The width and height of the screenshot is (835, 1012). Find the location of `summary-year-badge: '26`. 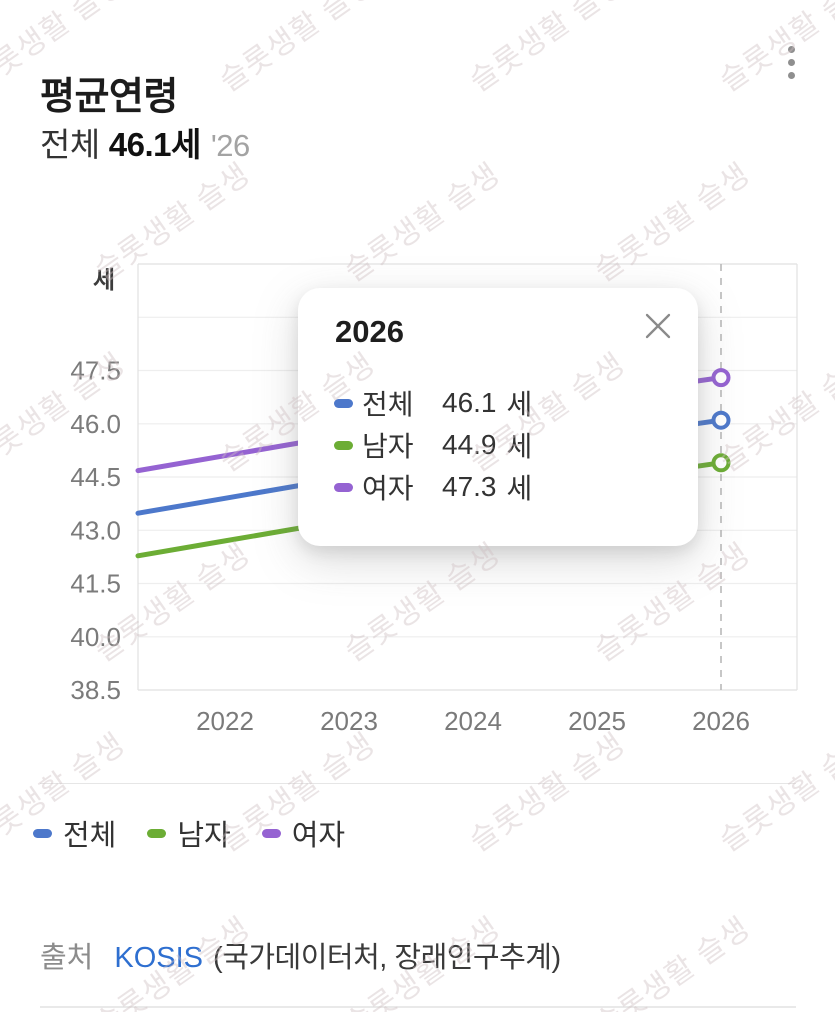

summary-year-badge: '26 is located at coordinates (230, 145).